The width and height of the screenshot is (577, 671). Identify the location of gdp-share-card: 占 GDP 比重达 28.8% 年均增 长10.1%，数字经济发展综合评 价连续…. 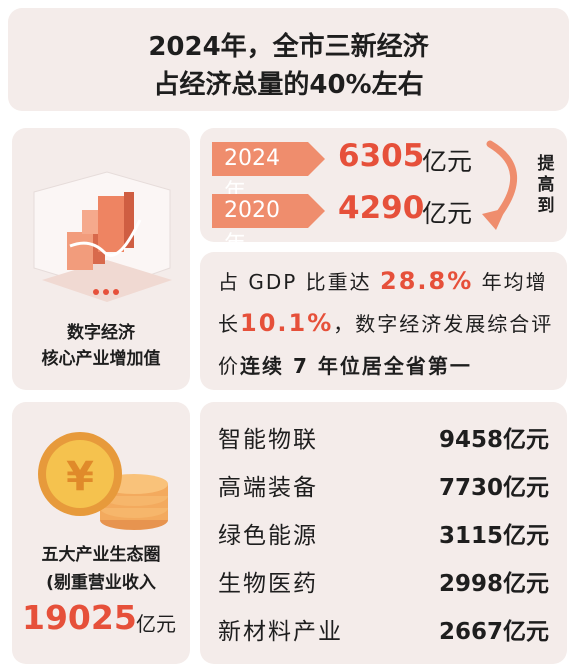
(383, 321).